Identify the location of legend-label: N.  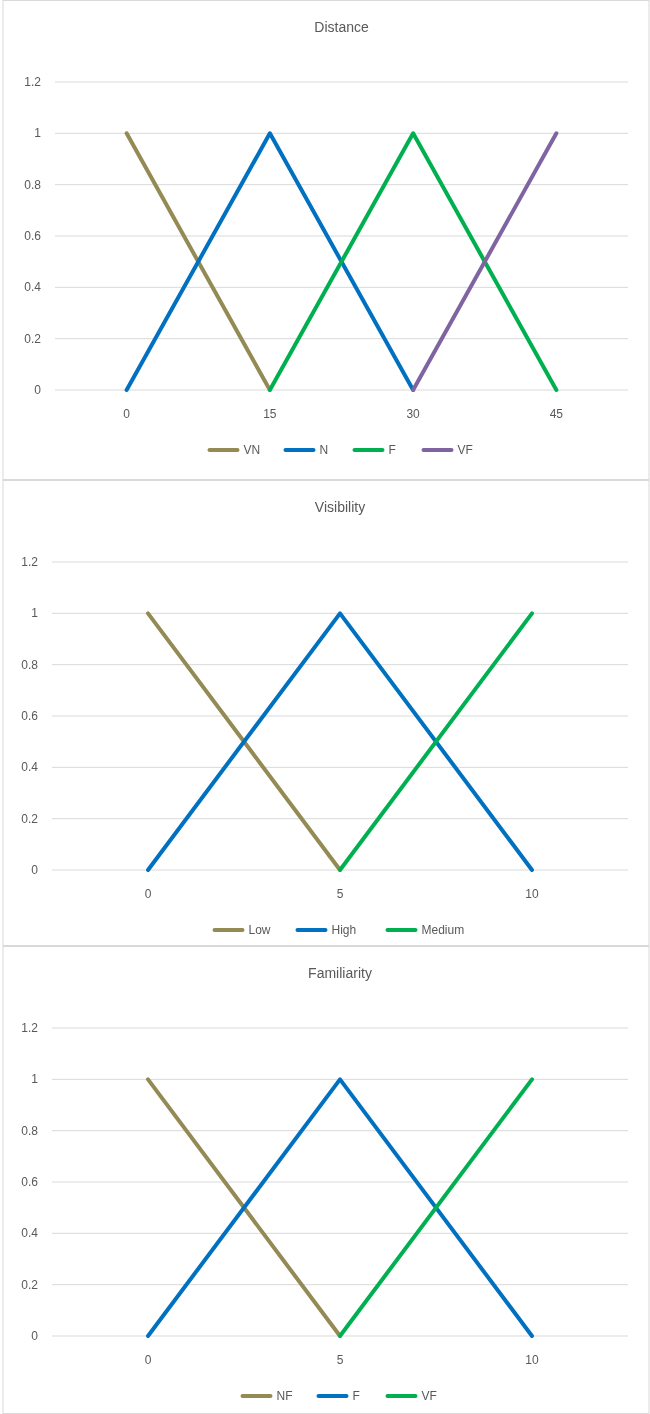
(324, 450).